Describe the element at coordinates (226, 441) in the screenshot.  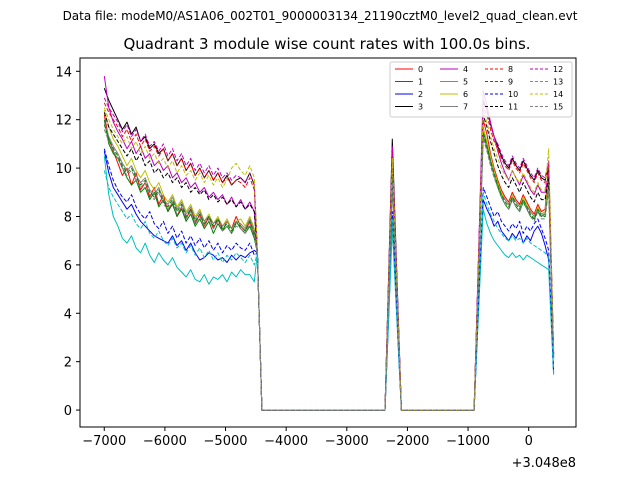
I see `x-tick-label: −5000` at that location.